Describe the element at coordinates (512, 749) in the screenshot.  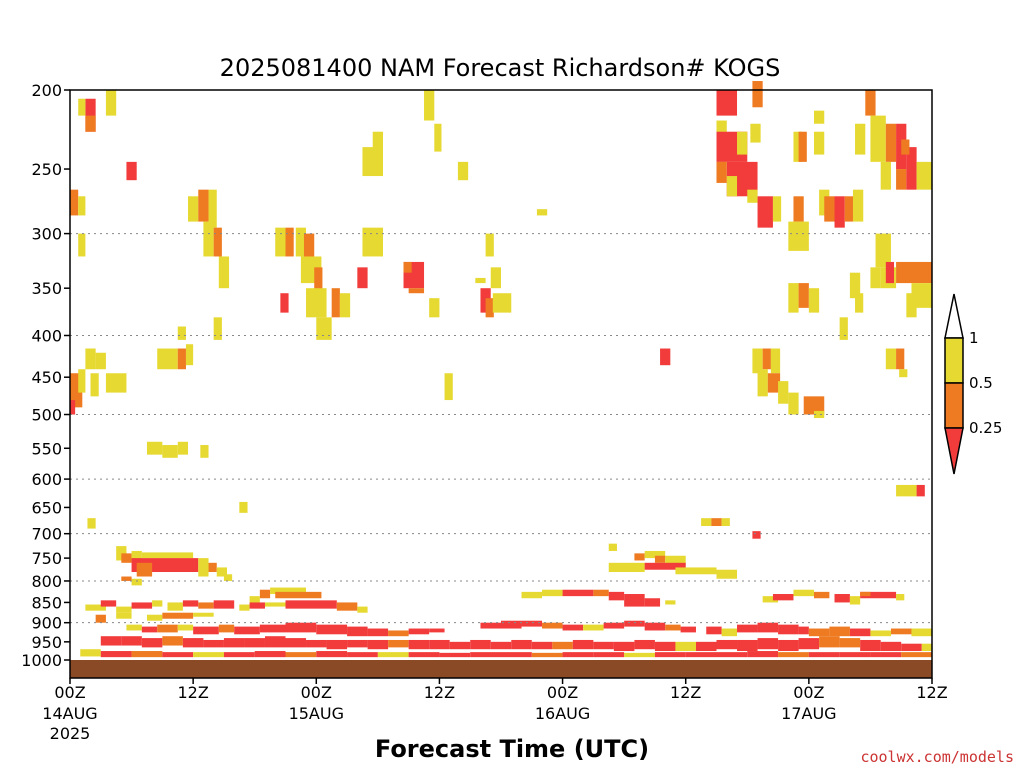
I see `x-axis-label: Forecast Time (UTC)` at that location.